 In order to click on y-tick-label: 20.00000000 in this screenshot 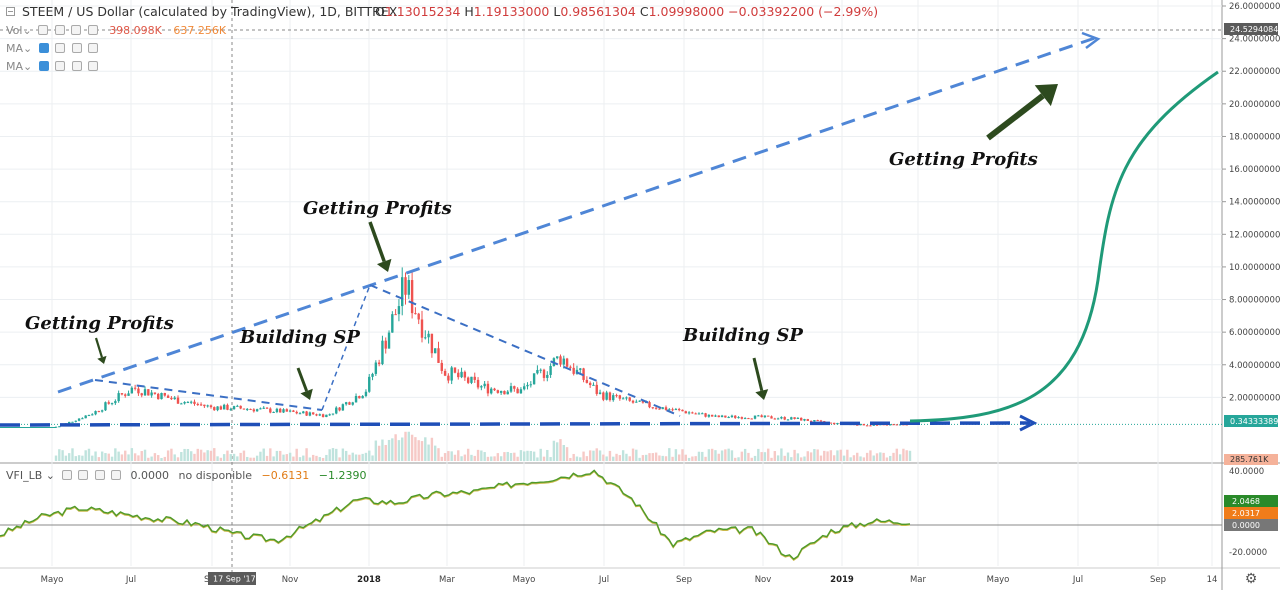, I will do `click(1254, 105)`.